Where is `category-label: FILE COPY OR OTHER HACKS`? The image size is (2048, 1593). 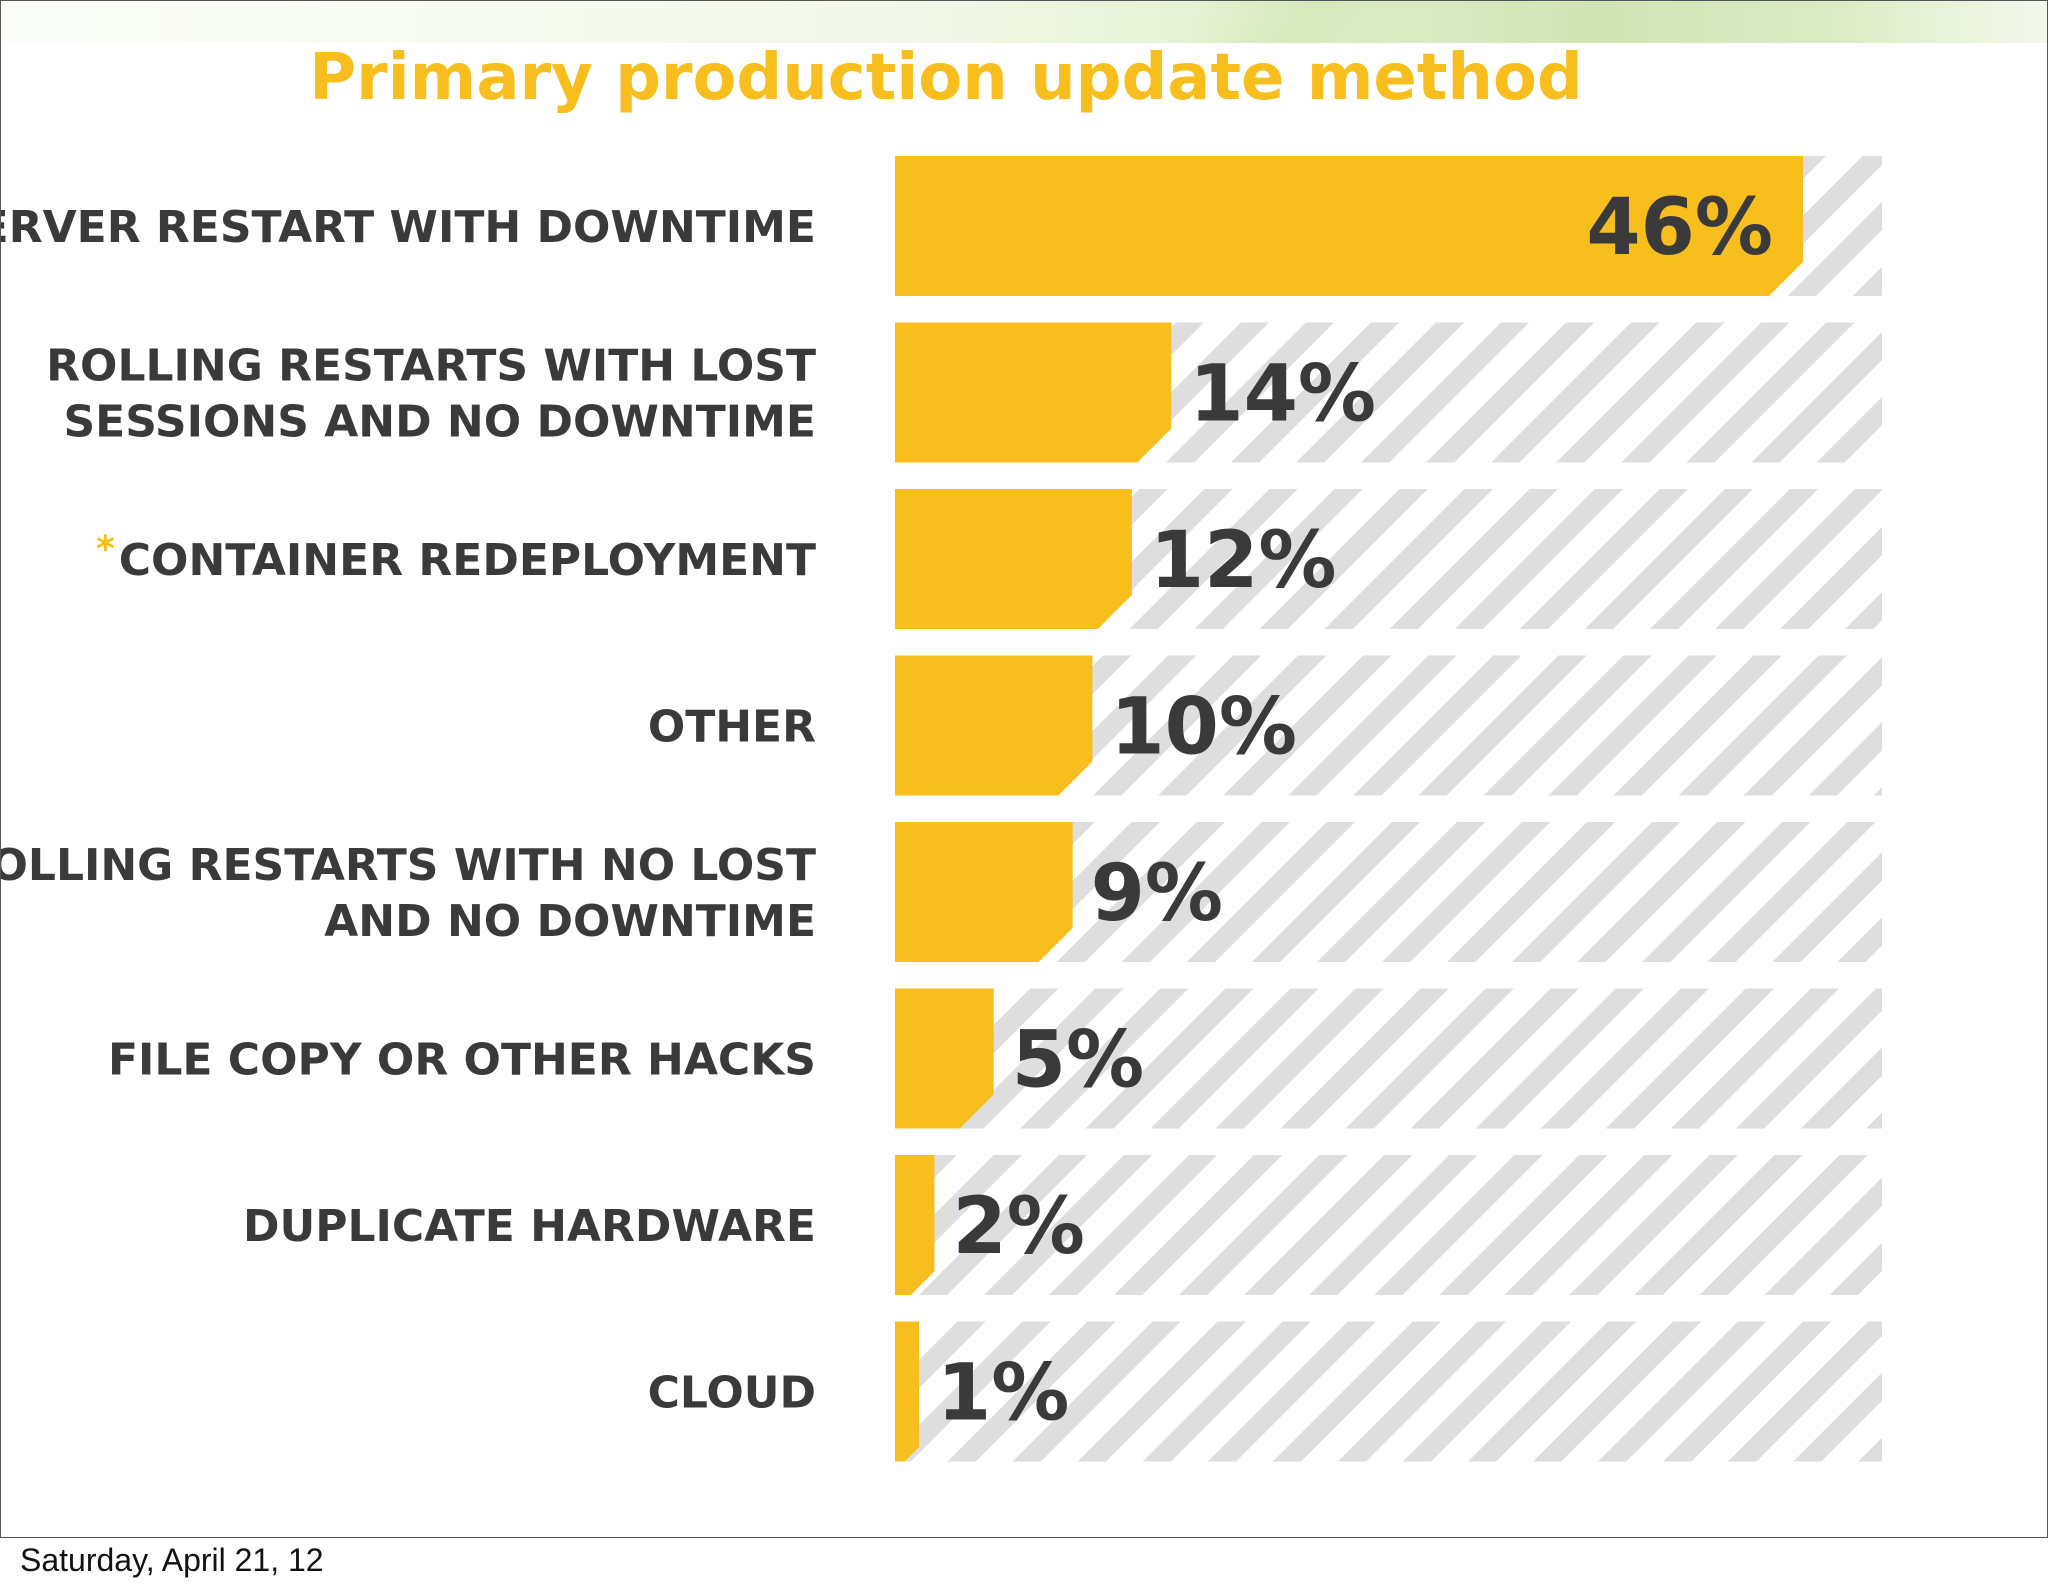
category-label: FILE COPY OR OTHER HACKS is located at coordinates (462, 1060).